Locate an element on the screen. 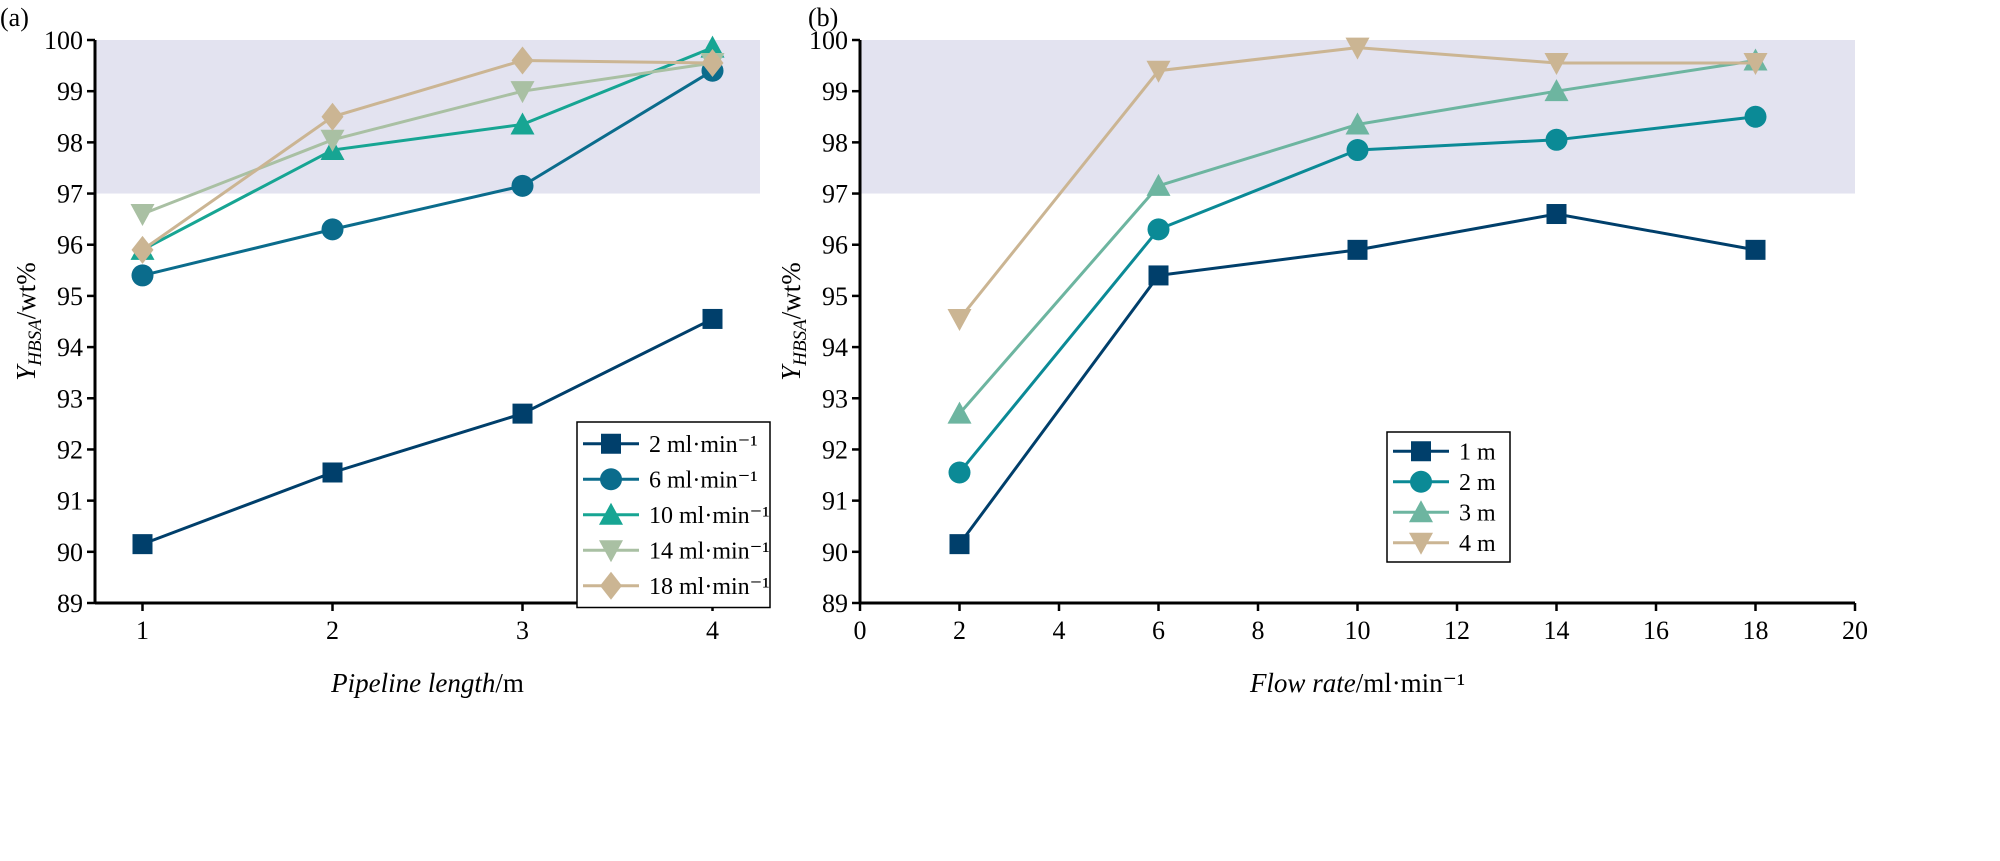 This screenshot has height=861, width=2000. panel-label: (b) is located at coordinates (823, 17).